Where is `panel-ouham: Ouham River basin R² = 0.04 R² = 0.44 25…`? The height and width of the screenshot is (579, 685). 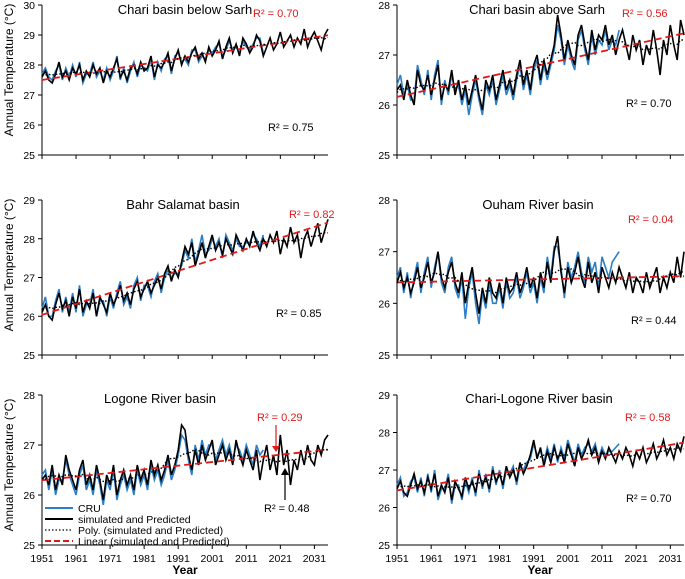
panel-ouham: Ouham River basin R² = 0.04 R² = 0.44 25… is located at coordinates (531, 278).